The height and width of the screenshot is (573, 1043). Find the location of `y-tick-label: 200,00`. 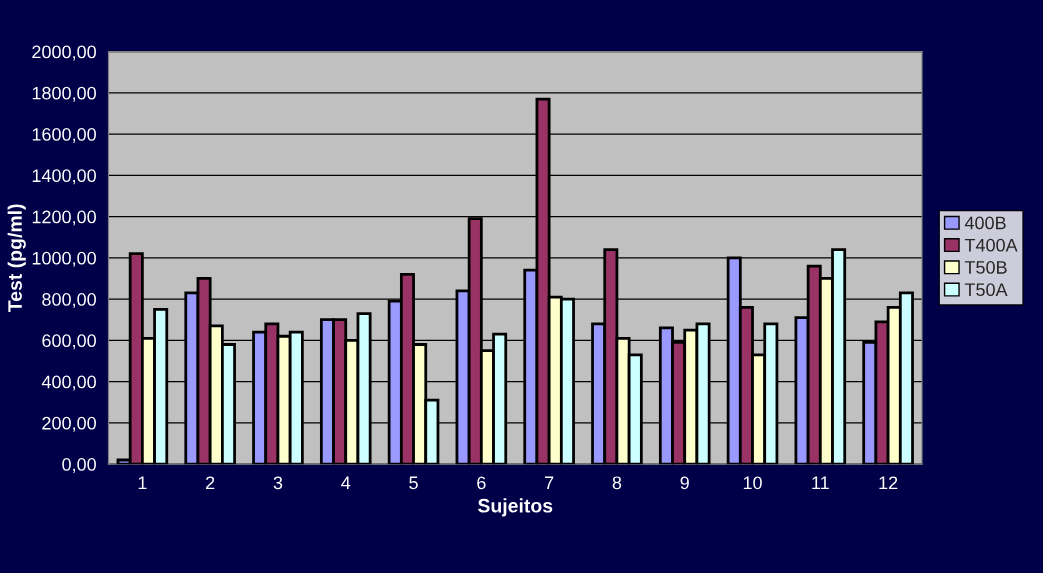

y-tick-label: 200,00 is located at coordinates (69, 424).